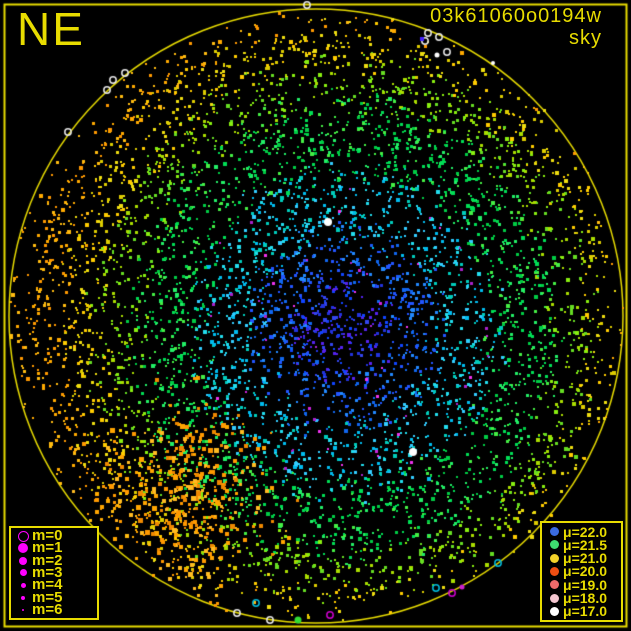  I want to click on size-legend-label: m=4, so click(47, 585).